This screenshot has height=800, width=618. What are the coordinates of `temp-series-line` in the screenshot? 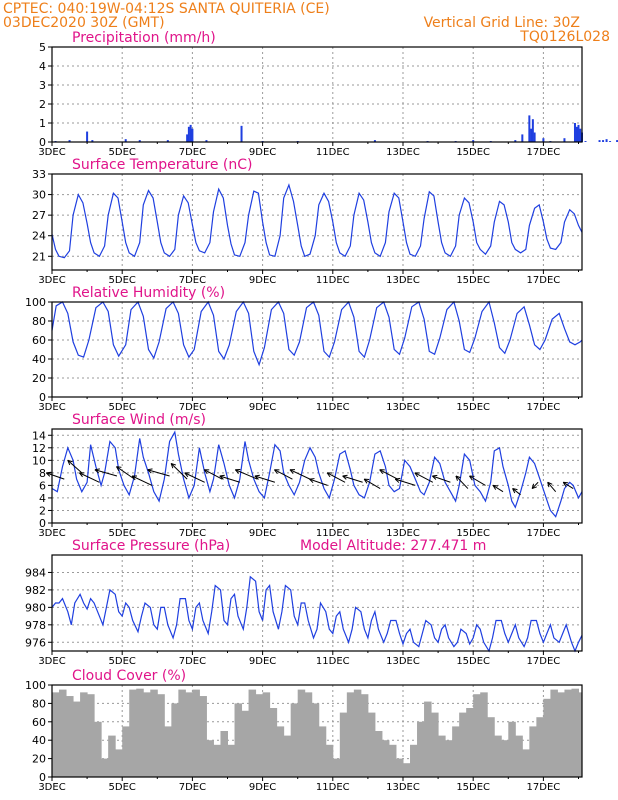 It's located at (317, 221).